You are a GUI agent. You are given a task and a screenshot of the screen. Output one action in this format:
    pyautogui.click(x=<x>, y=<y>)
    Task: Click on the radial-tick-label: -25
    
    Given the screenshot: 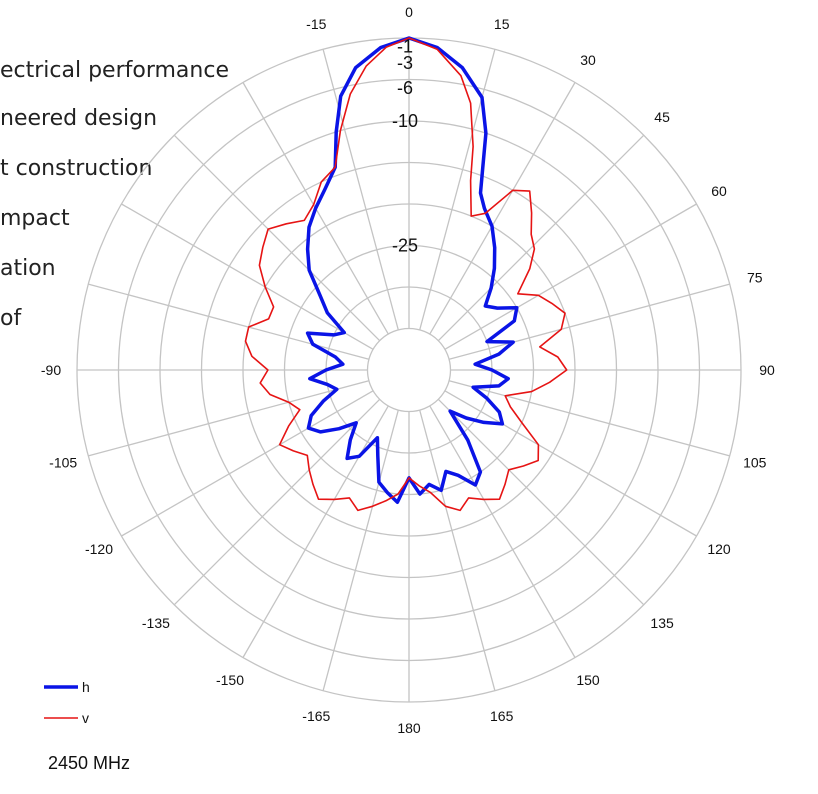 What is the action you would take?
    pyautogui.click(x=405, y=246)
    